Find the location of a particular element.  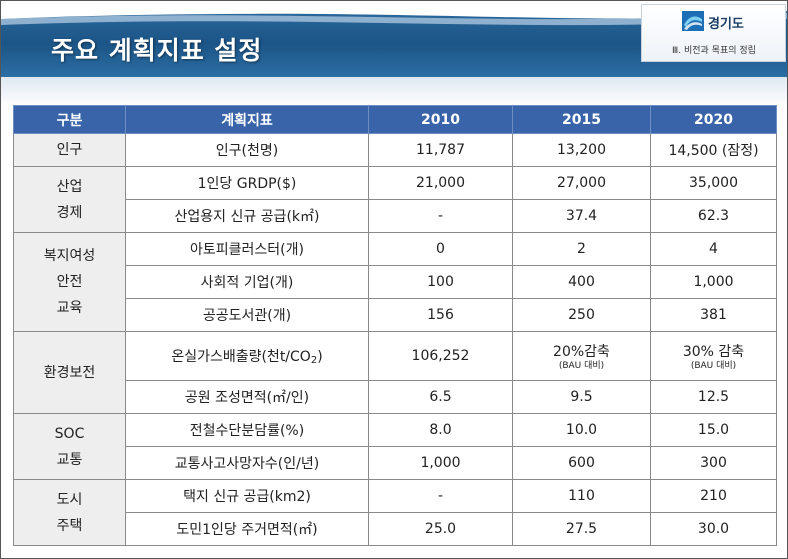

table-row: 공원 조성면적(㎡/인) 6.5 9.5 12.5 is located at coordinates (395, 397).